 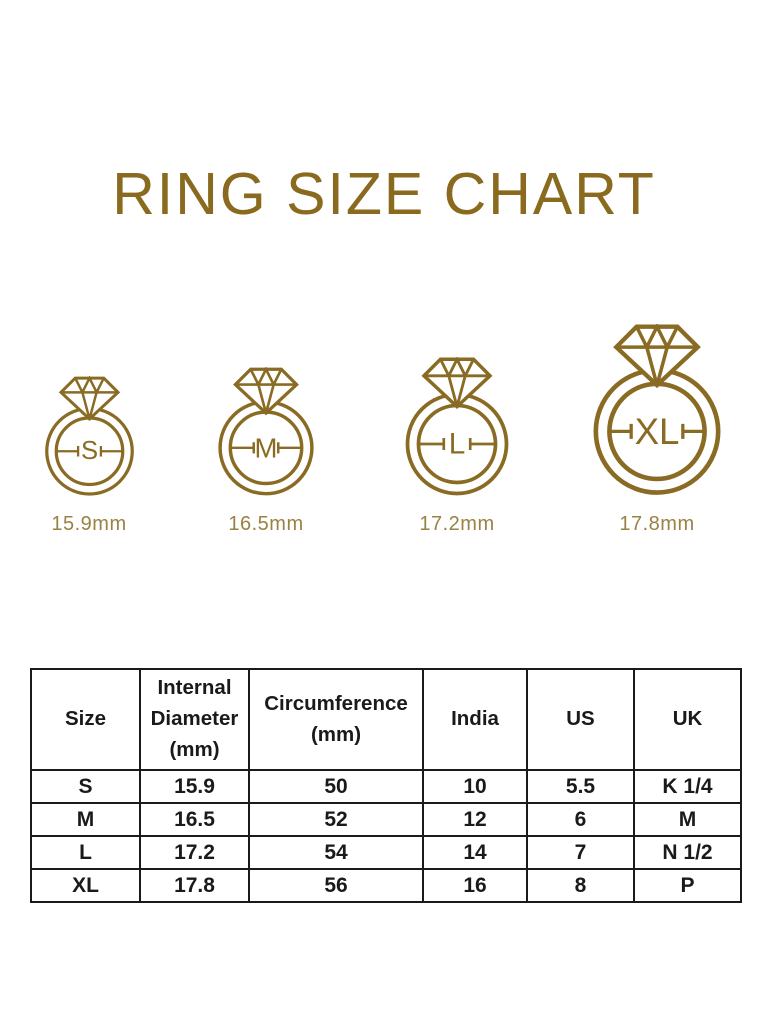 I want to click on ring-icon-xl: XL, so click(x=657, y=409).